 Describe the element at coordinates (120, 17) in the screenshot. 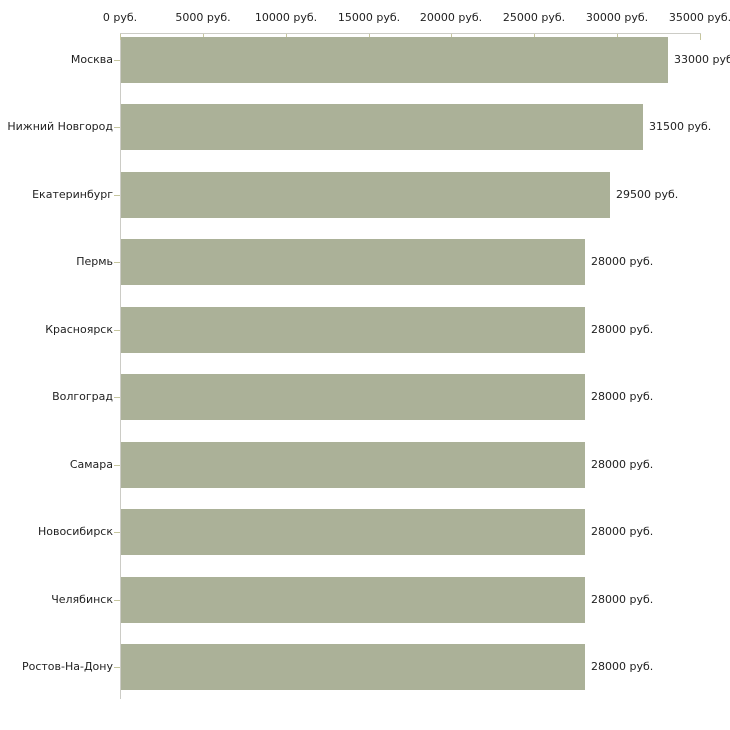

I see `x-axis-tick-label: 0 руб.` at that location.